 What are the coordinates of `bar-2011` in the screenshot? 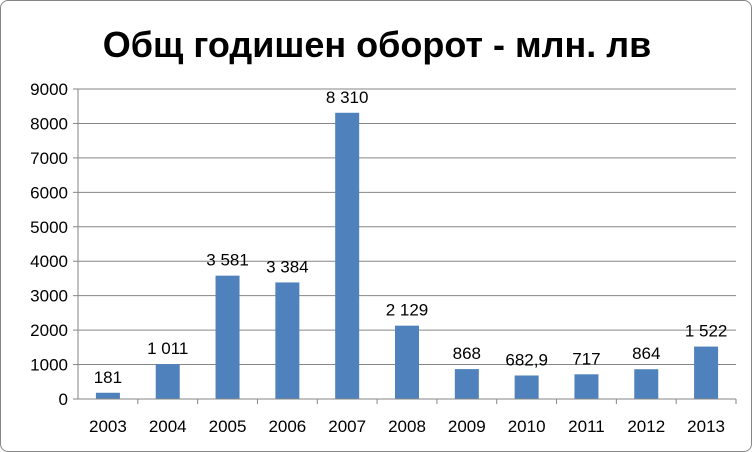 It's located at (586, 386).